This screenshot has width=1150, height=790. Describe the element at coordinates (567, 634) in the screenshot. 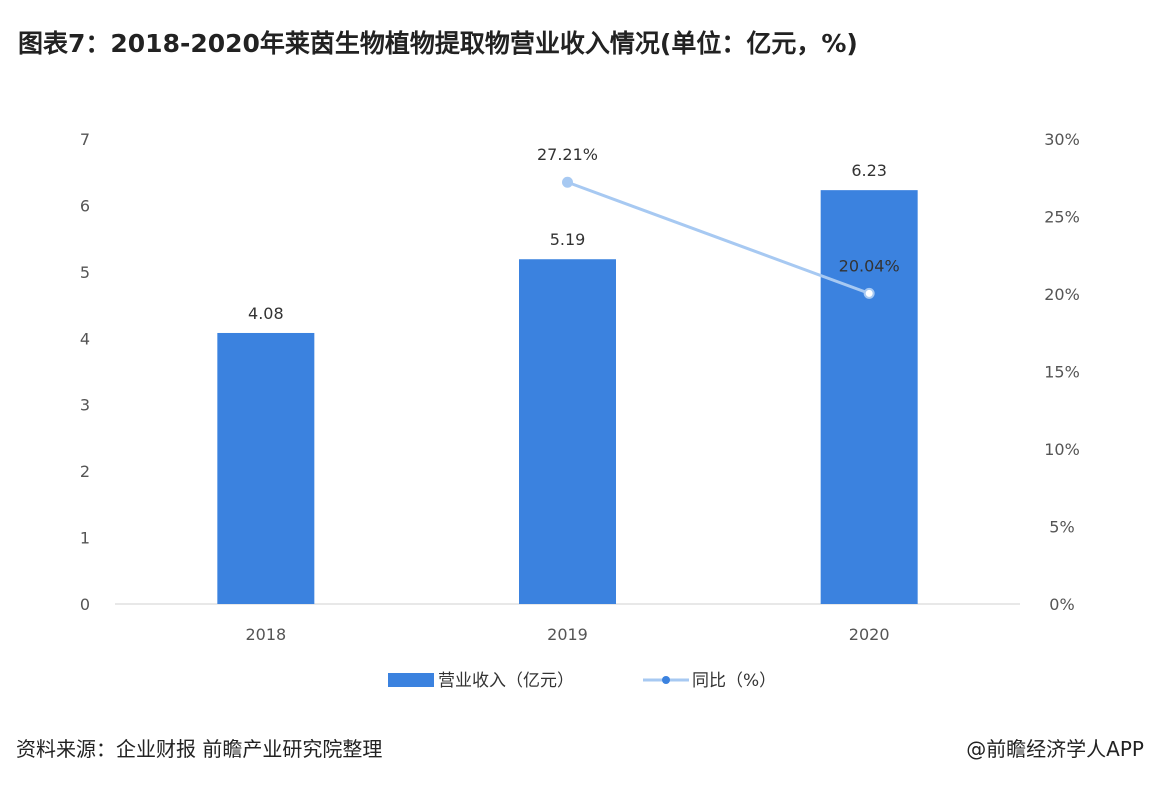

I see `x-tick-label: 2019` at that location.